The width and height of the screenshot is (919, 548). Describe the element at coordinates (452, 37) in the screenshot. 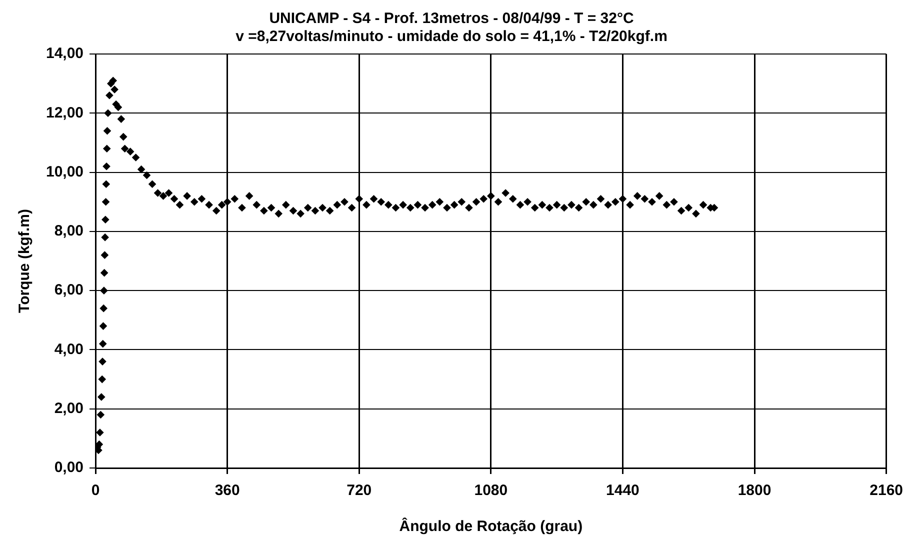

I see `chart-subtitle: v =8,27voltas/minuto - umidade do solo = 41,1% - T2/20kgf.m` at that location.